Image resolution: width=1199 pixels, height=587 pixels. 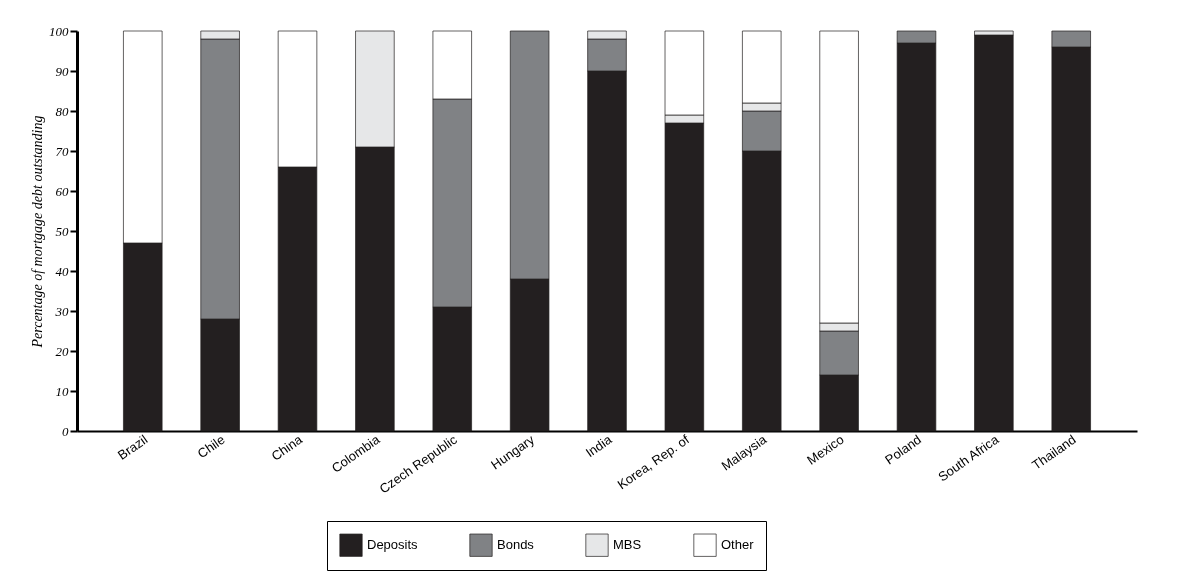 What do you see at coordinates (62, 111) in the screenshot?
I see `y-tick-label: 80` at bounding box center [62, 111].